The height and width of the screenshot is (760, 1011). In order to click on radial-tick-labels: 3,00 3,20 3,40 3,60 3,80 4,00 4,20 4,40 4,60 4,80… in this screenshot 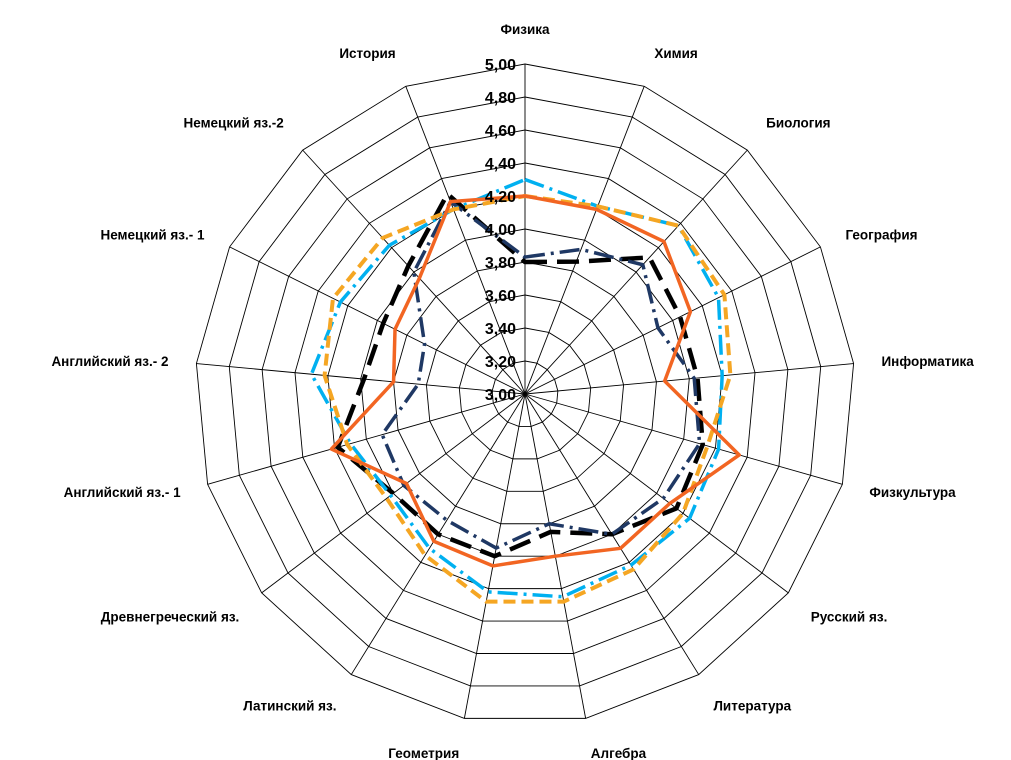, I will do `click(500, 230)`.